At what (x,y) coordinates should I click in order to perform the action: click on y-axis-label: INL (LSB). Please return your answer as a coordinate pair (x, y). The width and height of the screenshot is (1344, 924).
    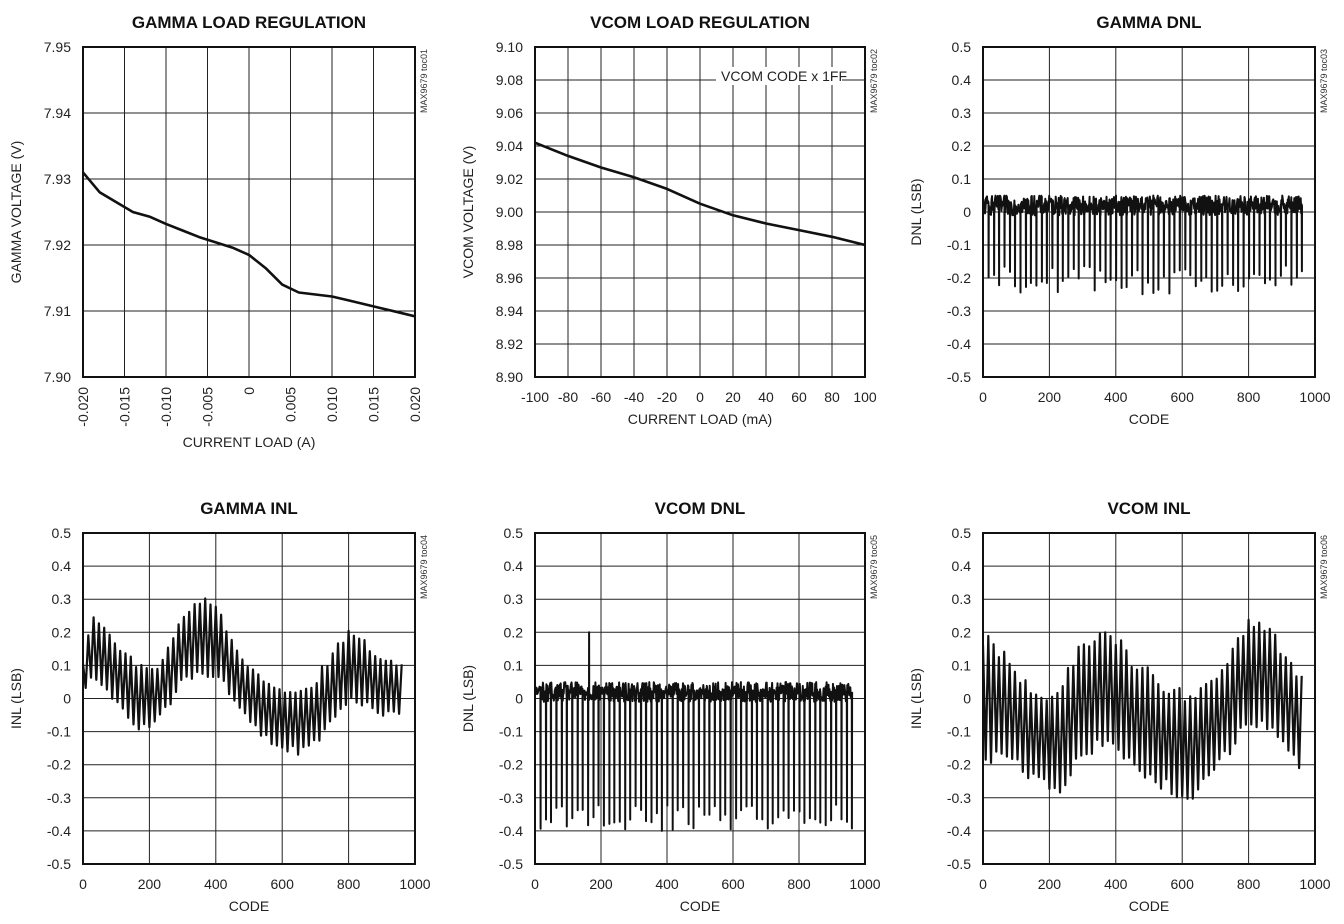
    Looking at the image, I should click on (16, 698).